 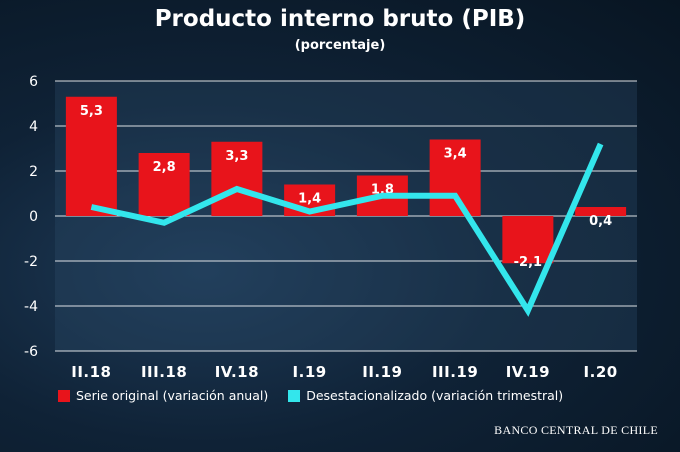 I want to click on y-tick-label: -4, so click(x=31, y=307).